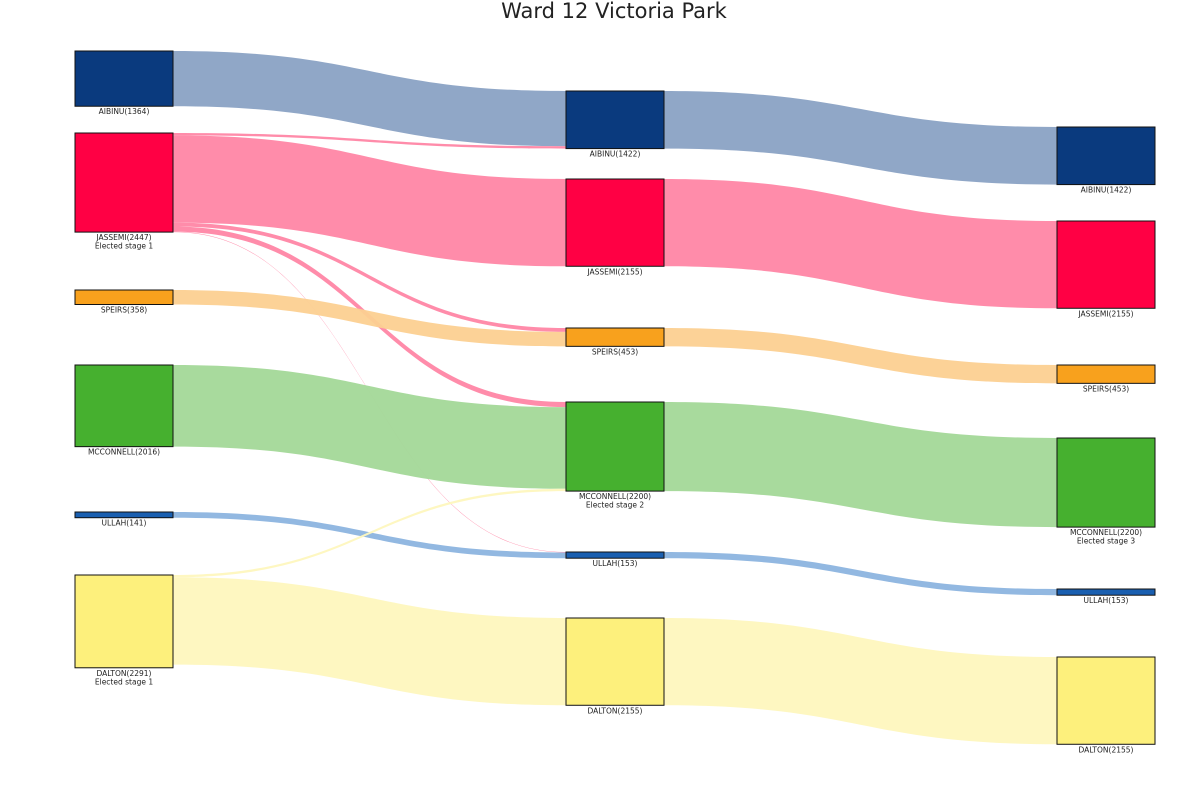 The width and height of the screenshot is (1200, 800). I want to click on node-s2-aibinu, so click(615, 120).